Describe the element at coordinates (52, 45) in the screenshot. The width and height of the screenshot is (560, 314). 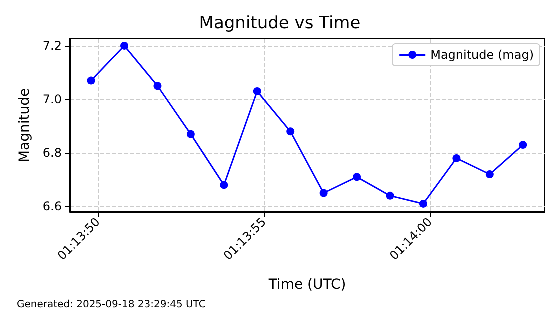
I see `y-tick-label: 7.2` at that location.